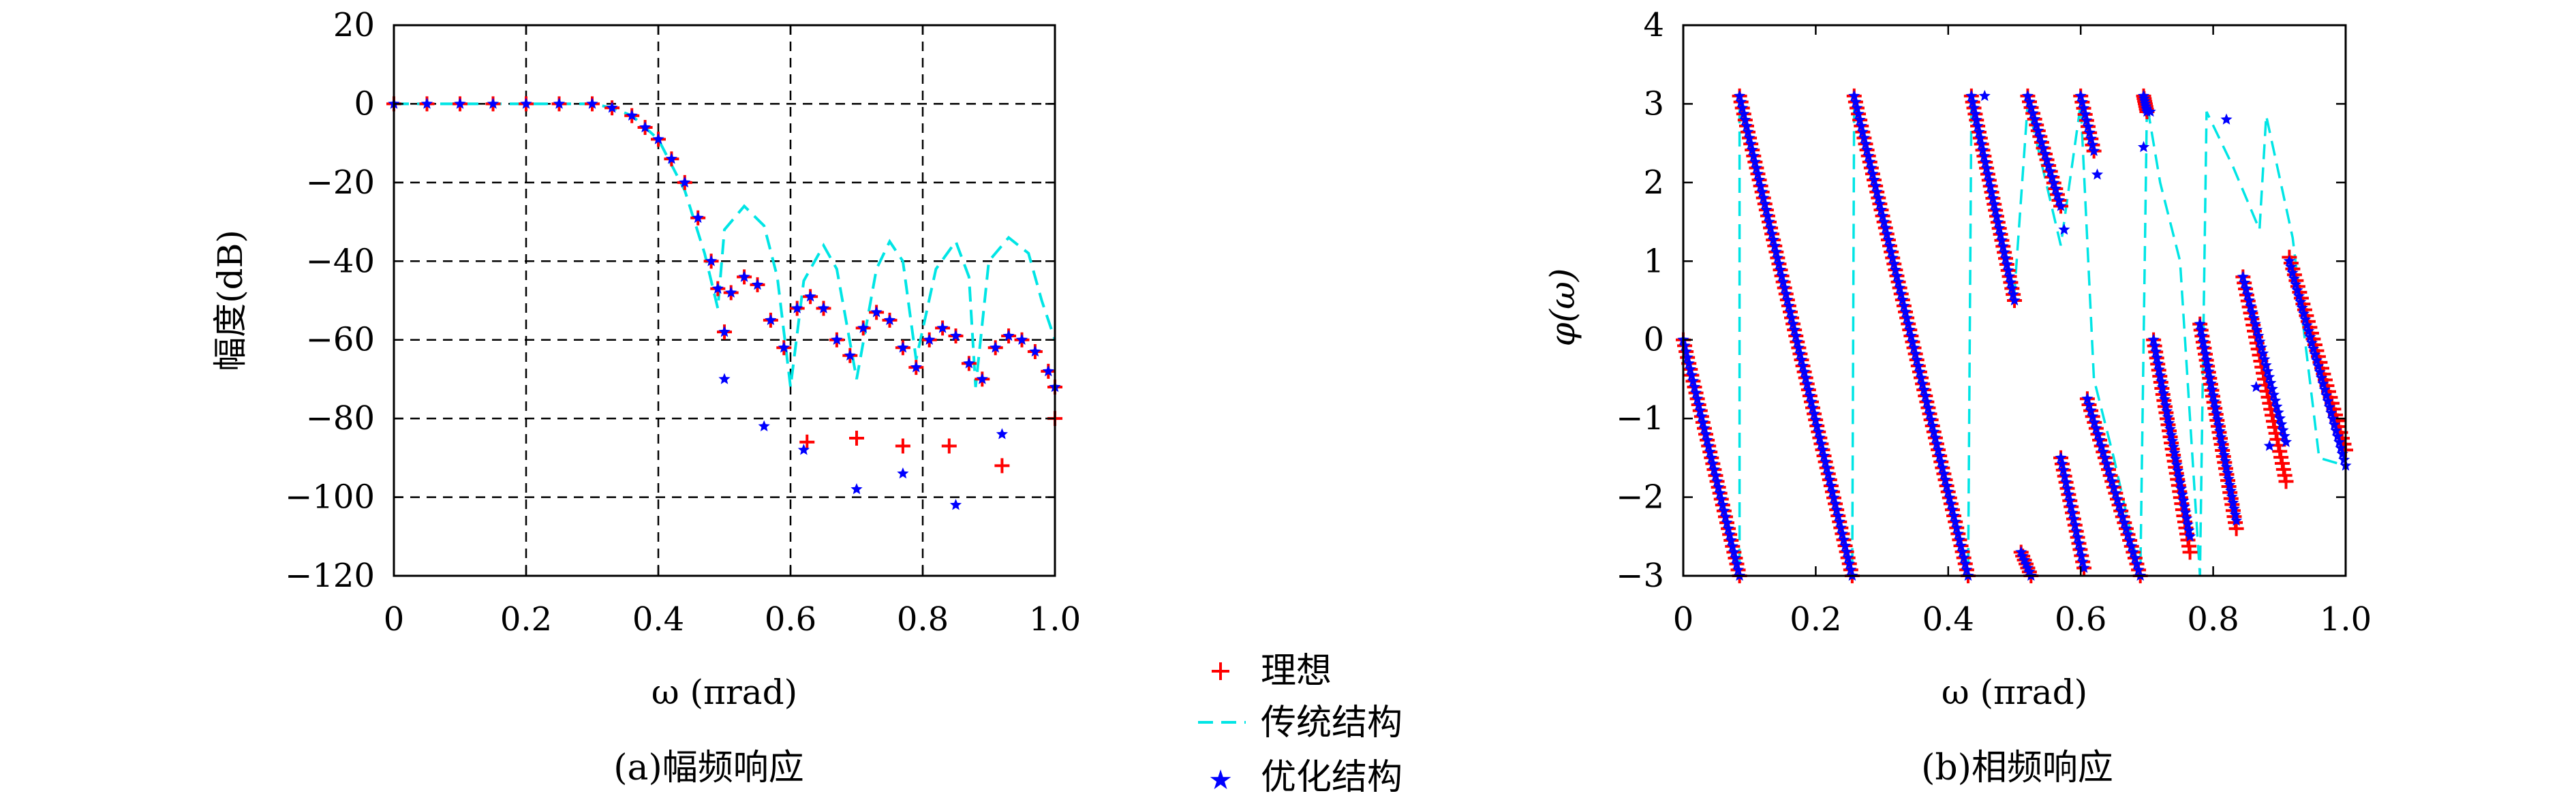 The image size is (2576, 800). What do you see at coordinates (340, 340) in the screenshot?
I see `y-tick-label: −60` at bounding box center [340, 340].